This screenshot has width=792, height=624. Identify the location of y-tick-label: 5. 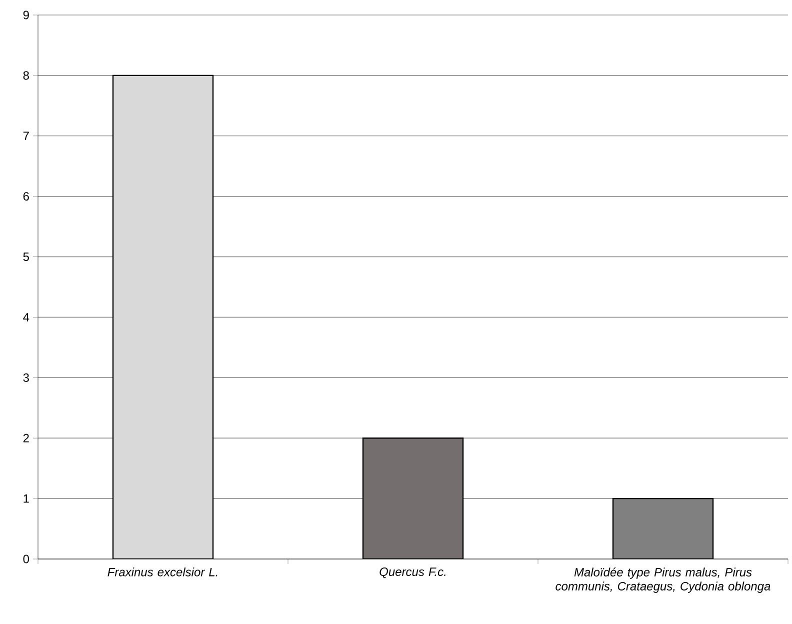
(26, 256).